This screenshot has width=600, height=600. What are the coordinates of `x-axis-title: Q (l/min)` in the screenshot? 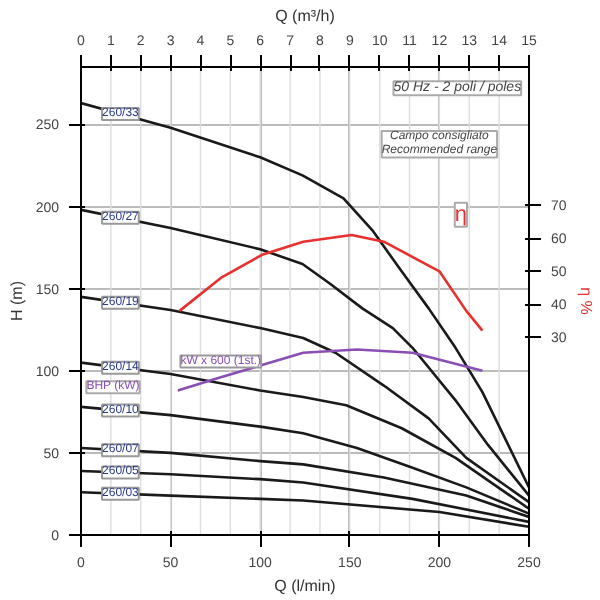 It's located at (305, 586).